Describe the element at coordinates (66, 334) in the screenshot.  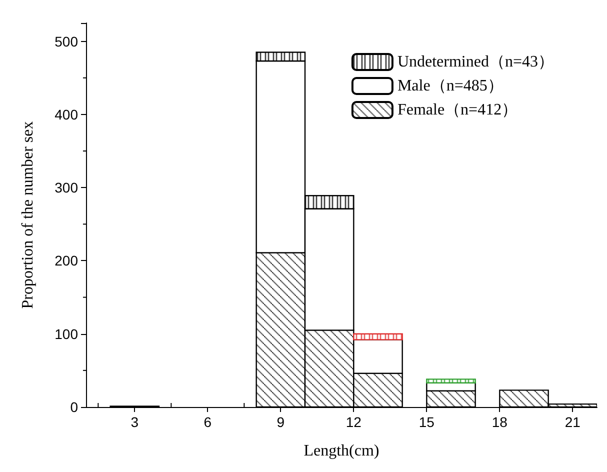
I see `y-tick-label: 100` at that location.